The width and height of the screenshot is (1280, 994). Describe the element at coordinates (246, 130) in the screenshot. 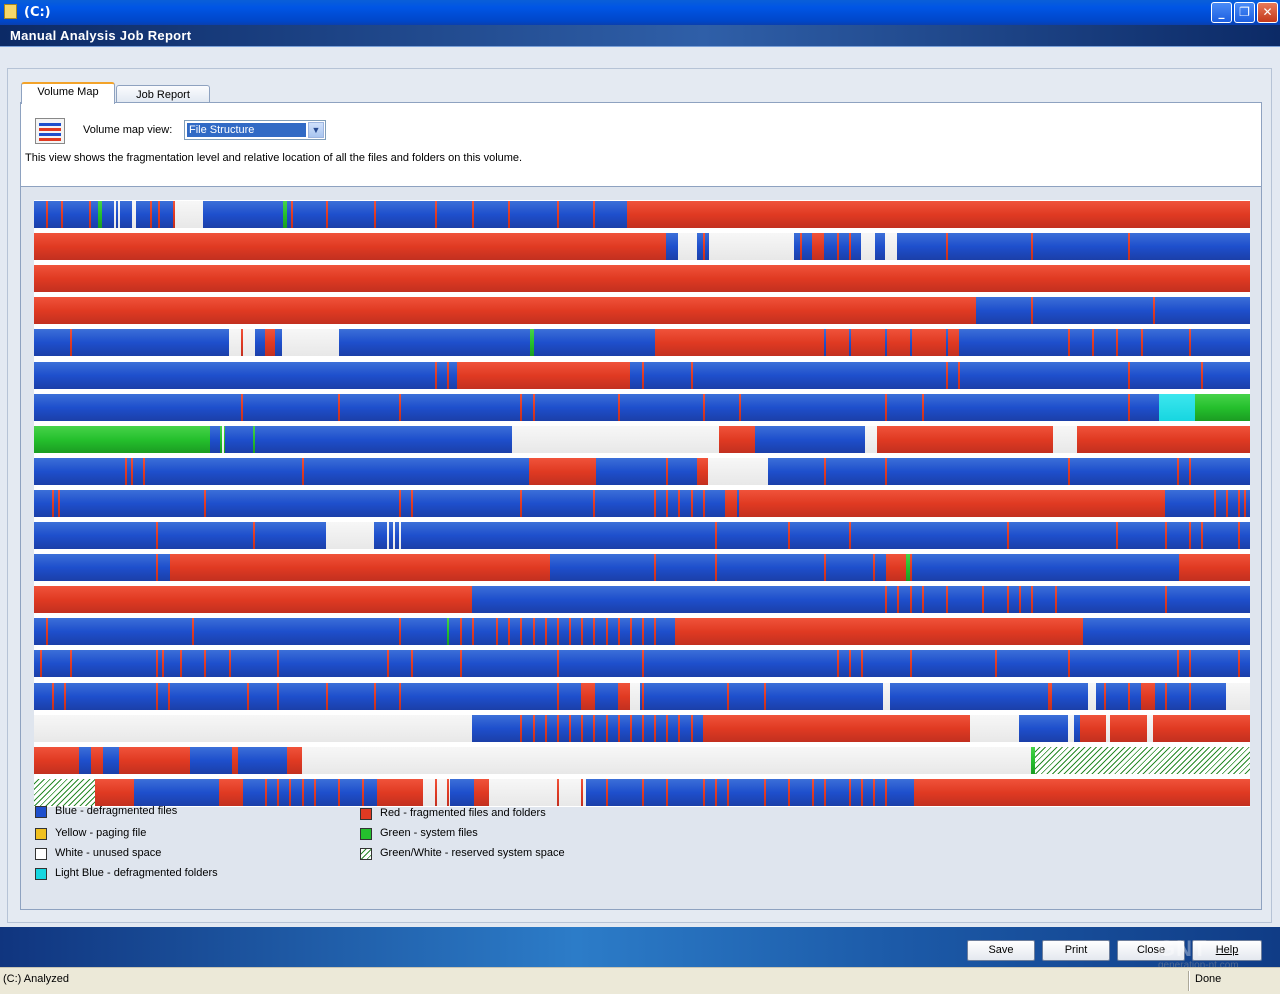

I see `selected-view: File Structure` at that location.